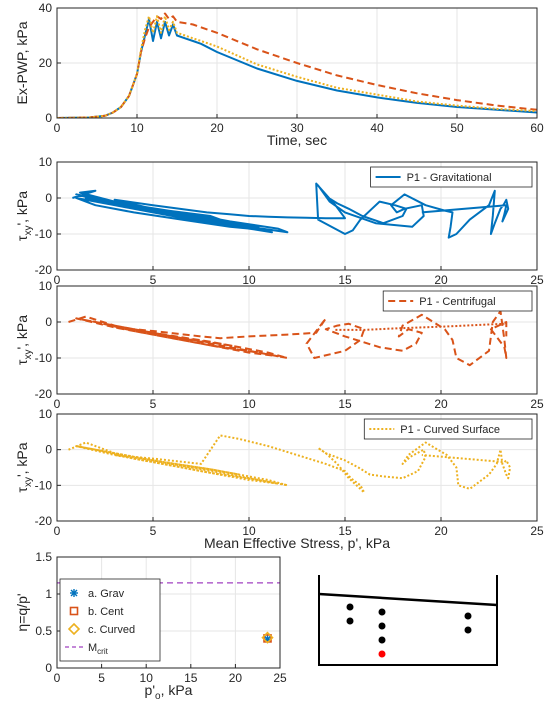 Image resolution: width=550 pixels, height=714 pixels. What do you see at coordinates (382, 654) in the screenshot?
I see `sensor-point-p1` at bounding box center [382, 654].